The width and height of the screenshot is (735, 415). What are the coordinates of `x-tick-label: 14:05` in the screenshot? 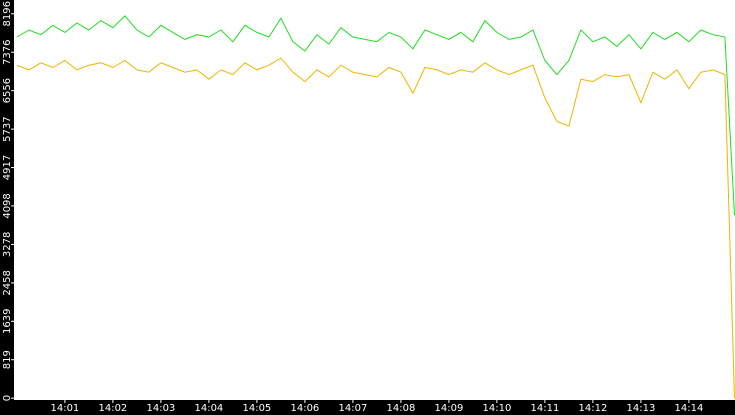 It's located at (256, 408).